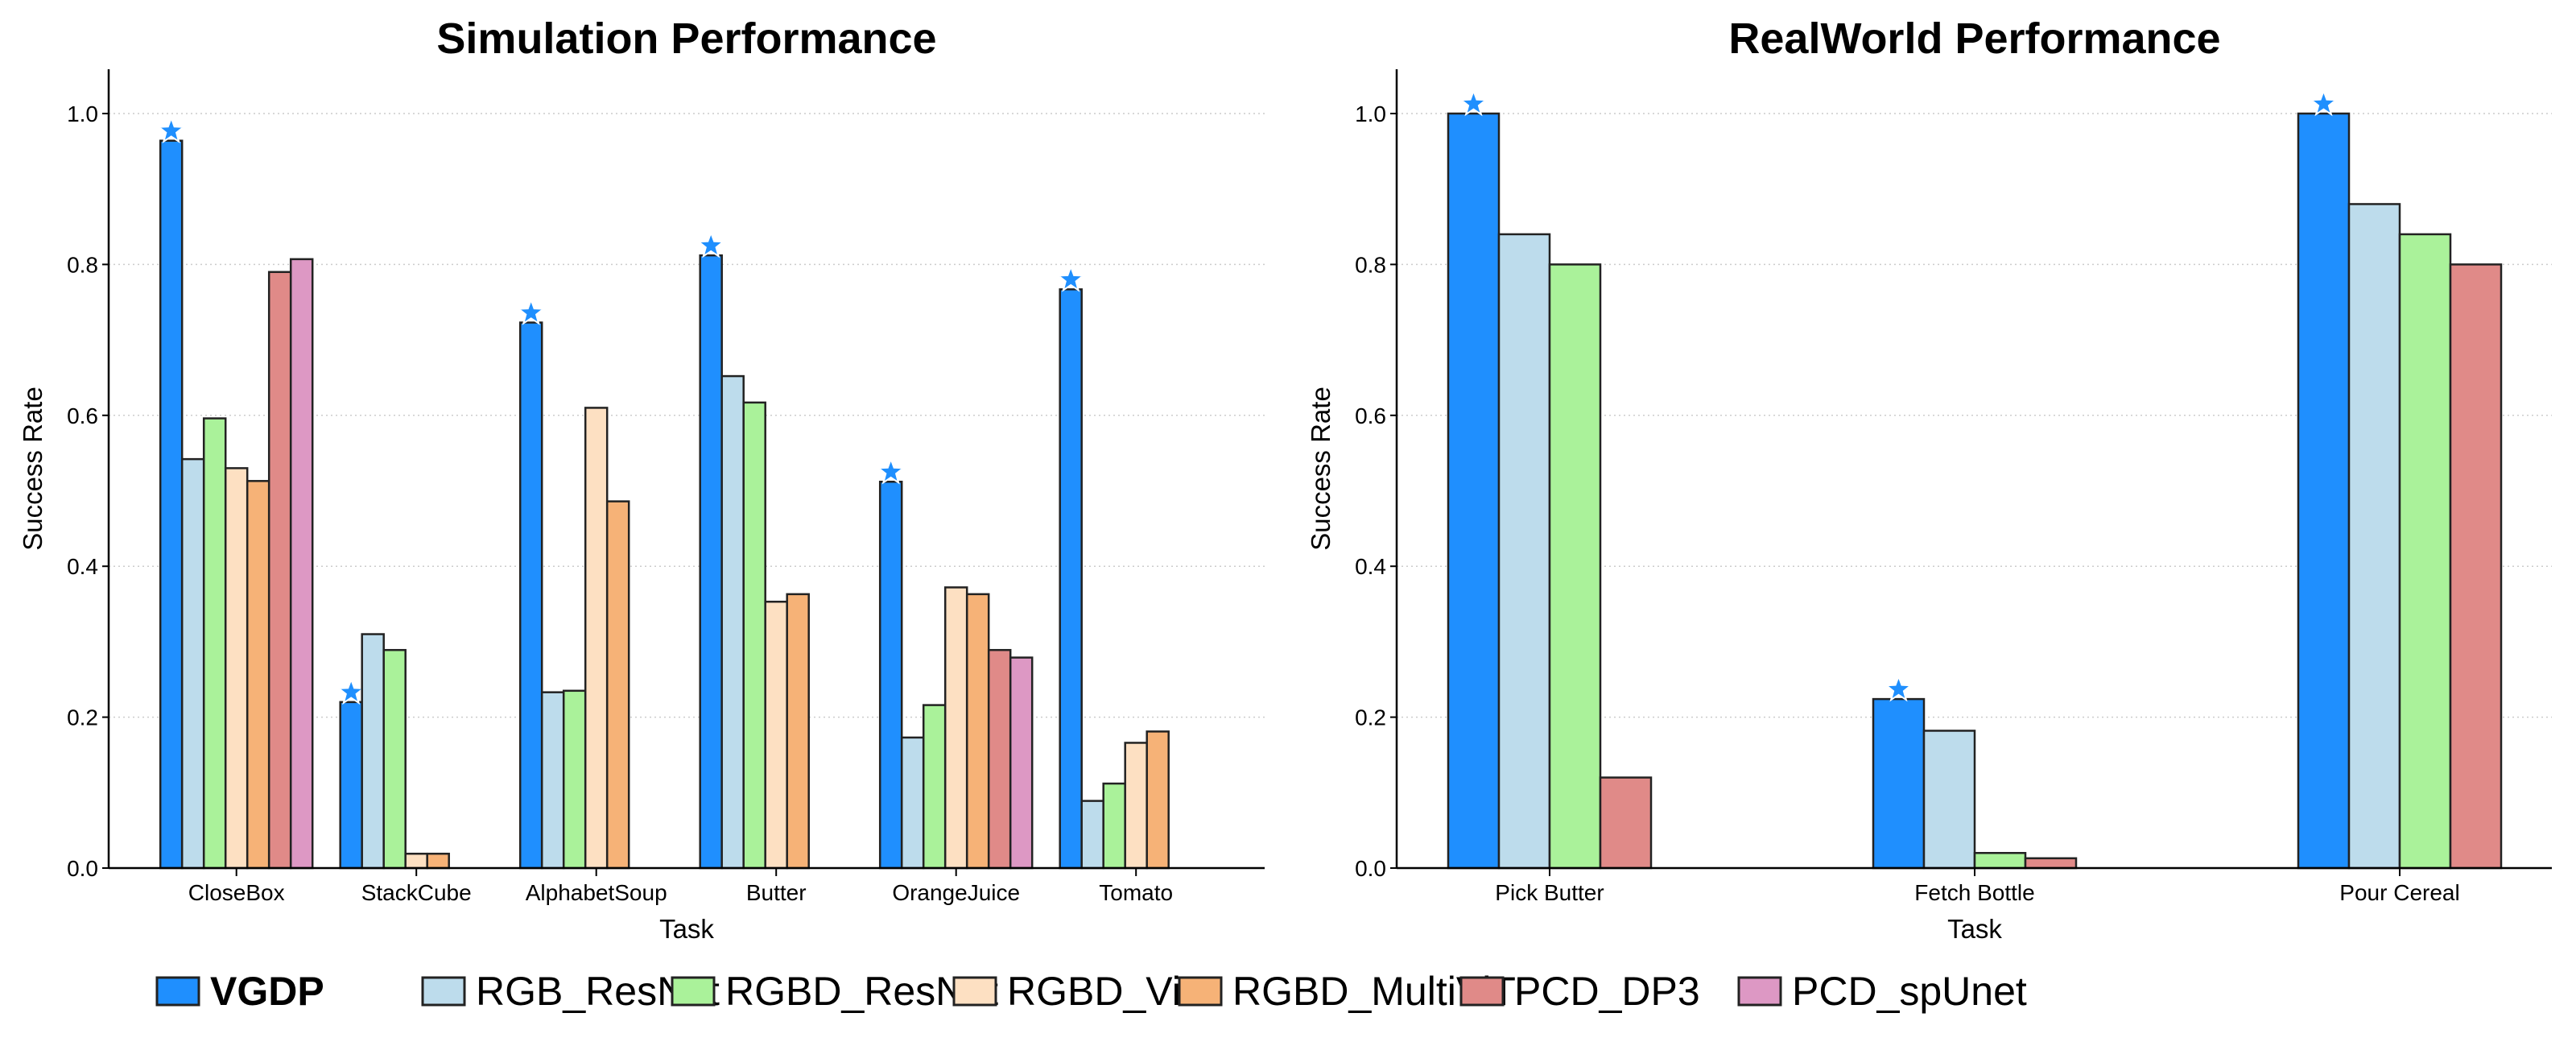 The width and height of the screenshot is (2576, 1042). What do you see at coordinates (1607, 992) in the screenshot?
I see `legend-label: PCD_DP3` at bounding box center [1607, 992].